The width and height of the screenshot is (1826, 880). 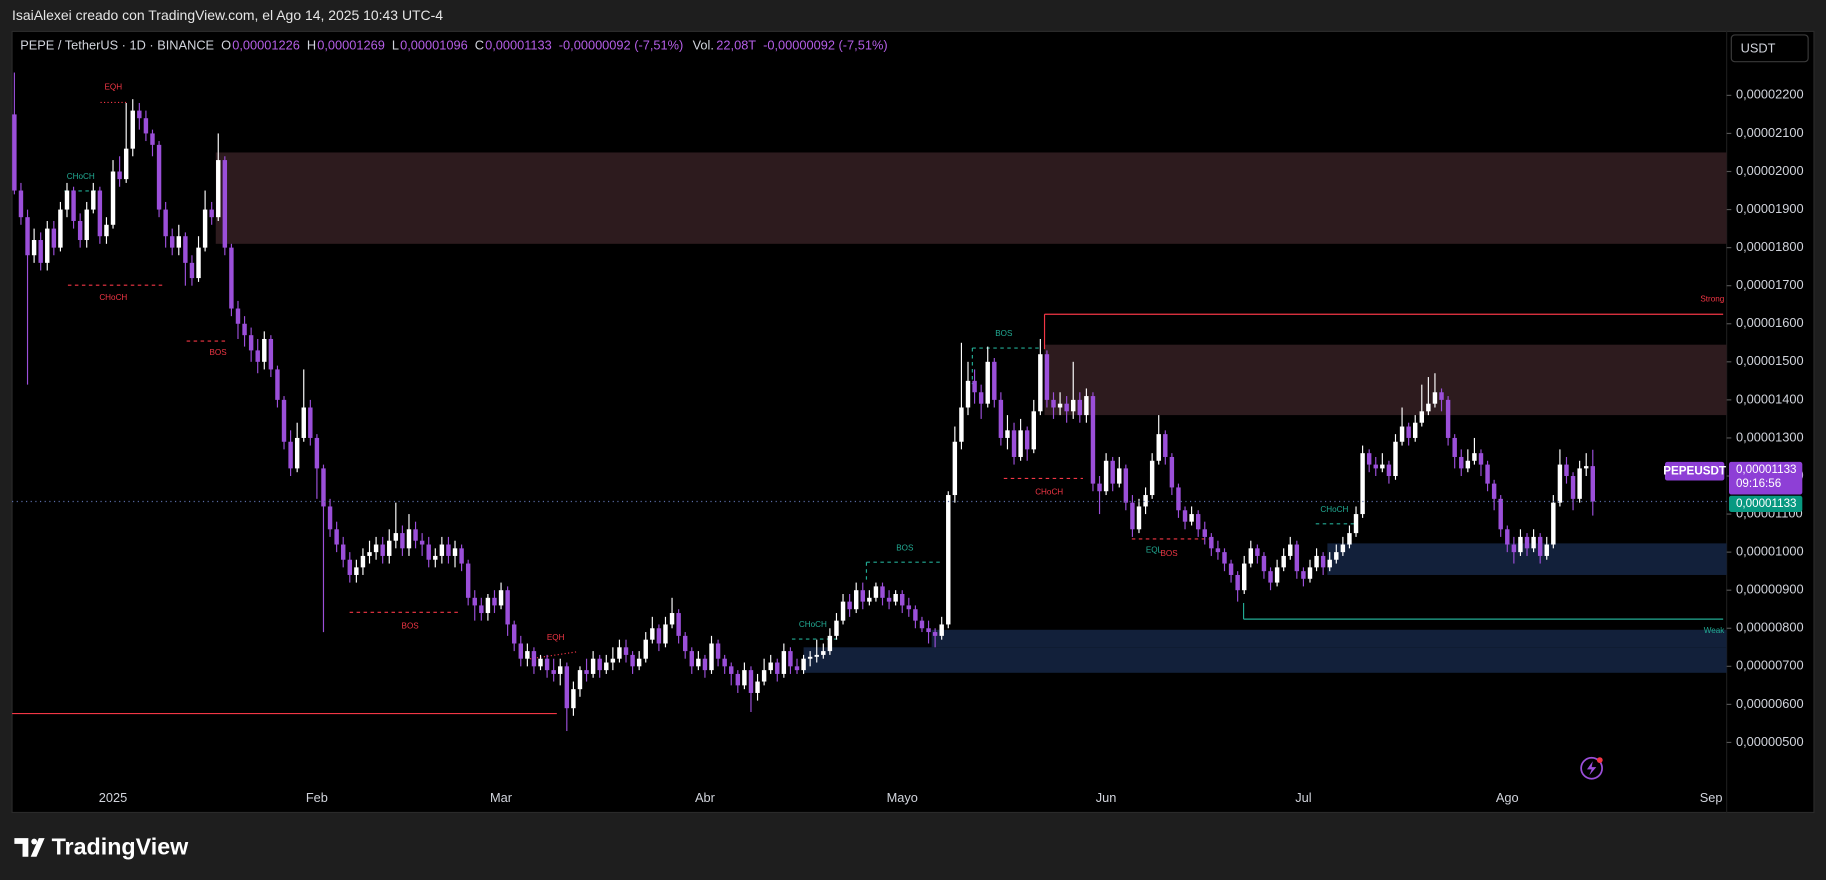 I want to click on price-badge, so click(x=1765, y=478).